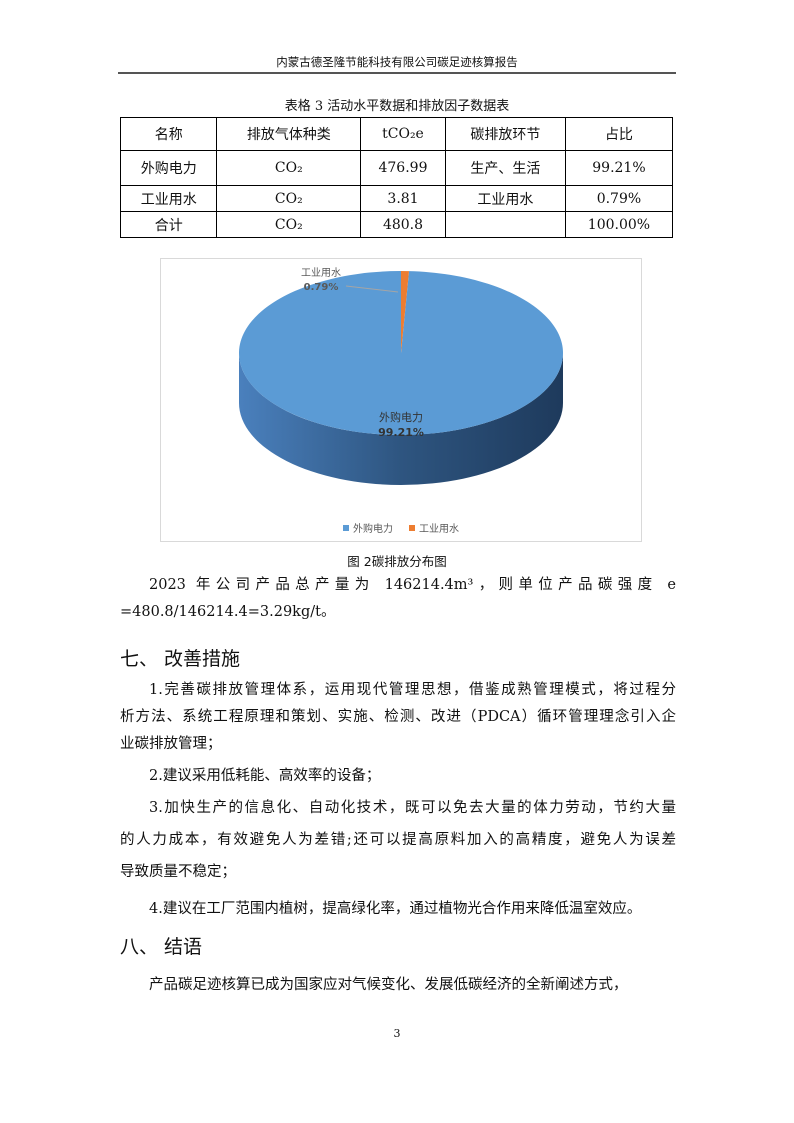 Image resolution: width=794 pixels, height=1123 pixels. Describe the element at coordinates (171, 744) in the screenshot. I see `list-item: 业碳排放管理；` at that location.